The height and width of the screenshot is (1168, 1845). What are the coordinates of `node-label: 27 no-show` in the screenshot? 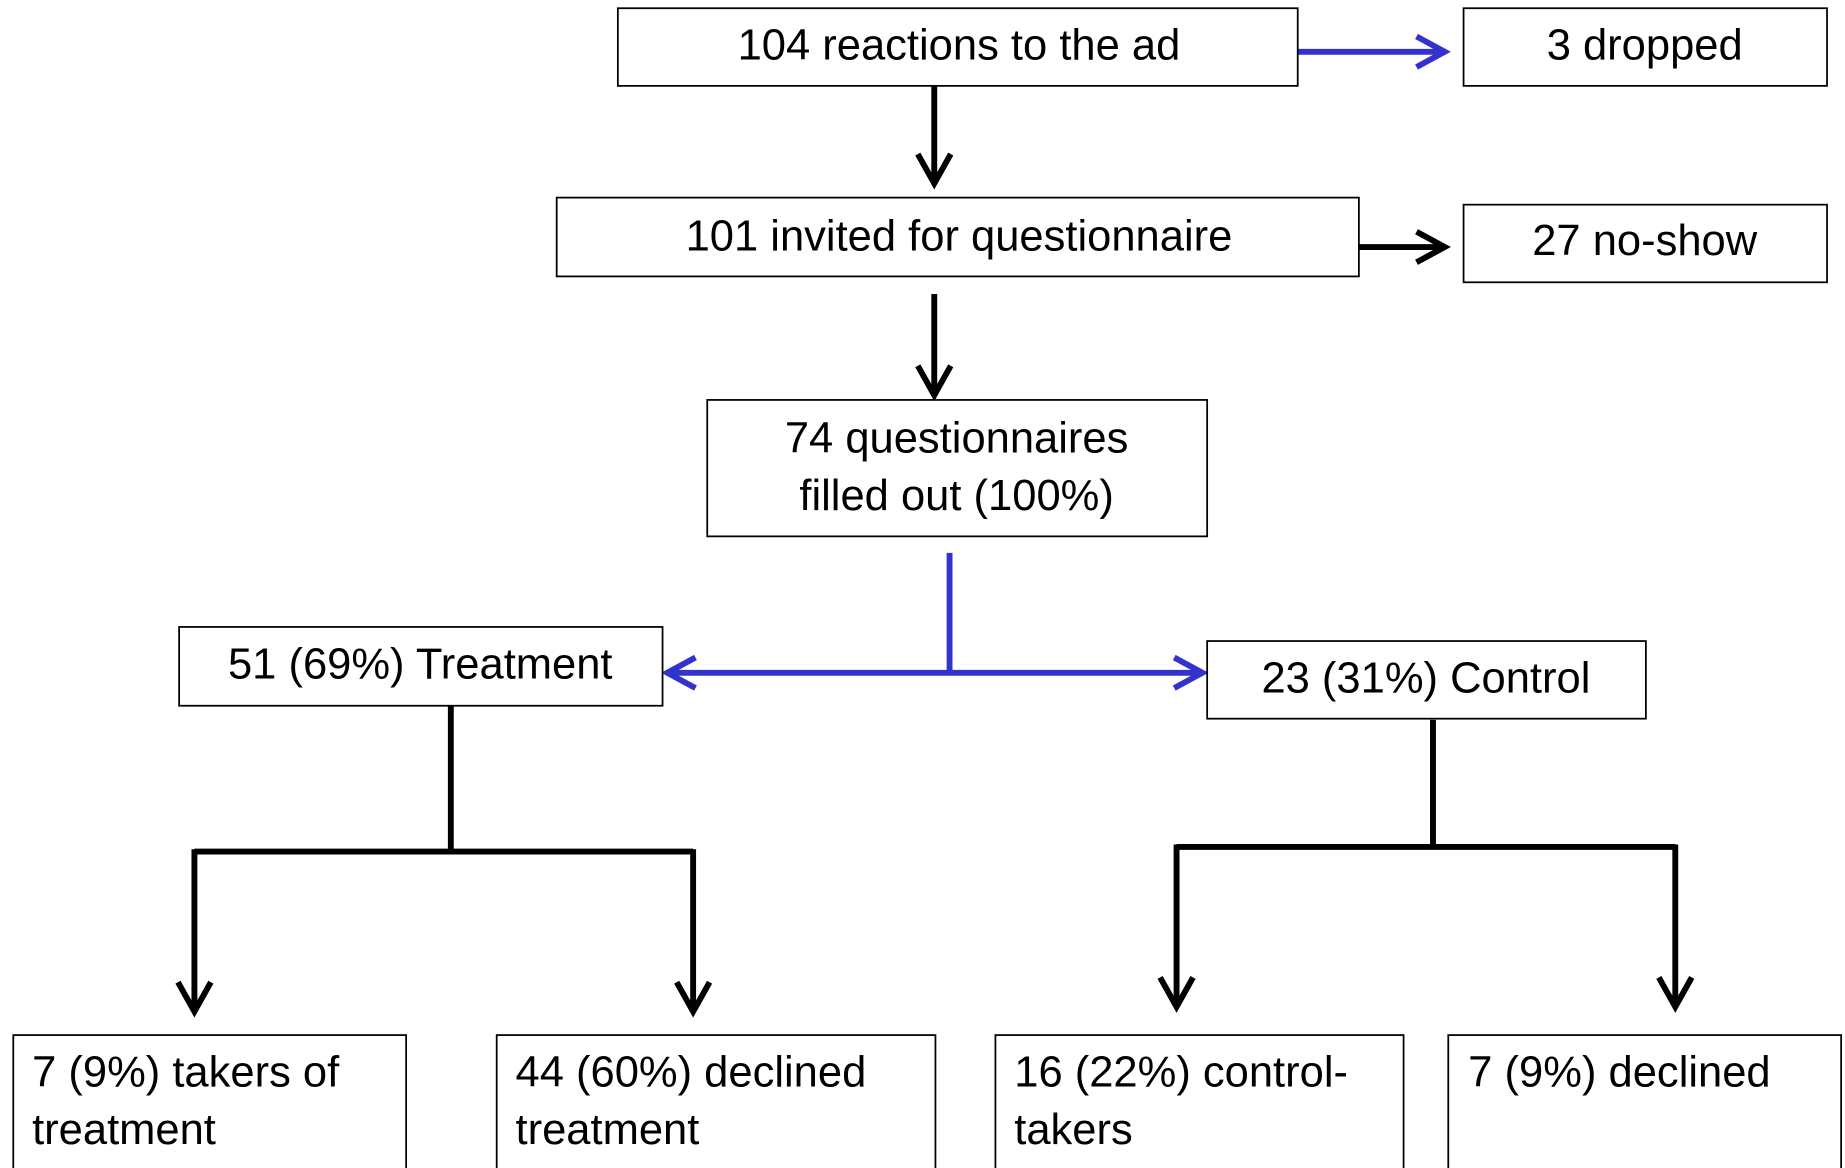 It's located at (1645, 241).